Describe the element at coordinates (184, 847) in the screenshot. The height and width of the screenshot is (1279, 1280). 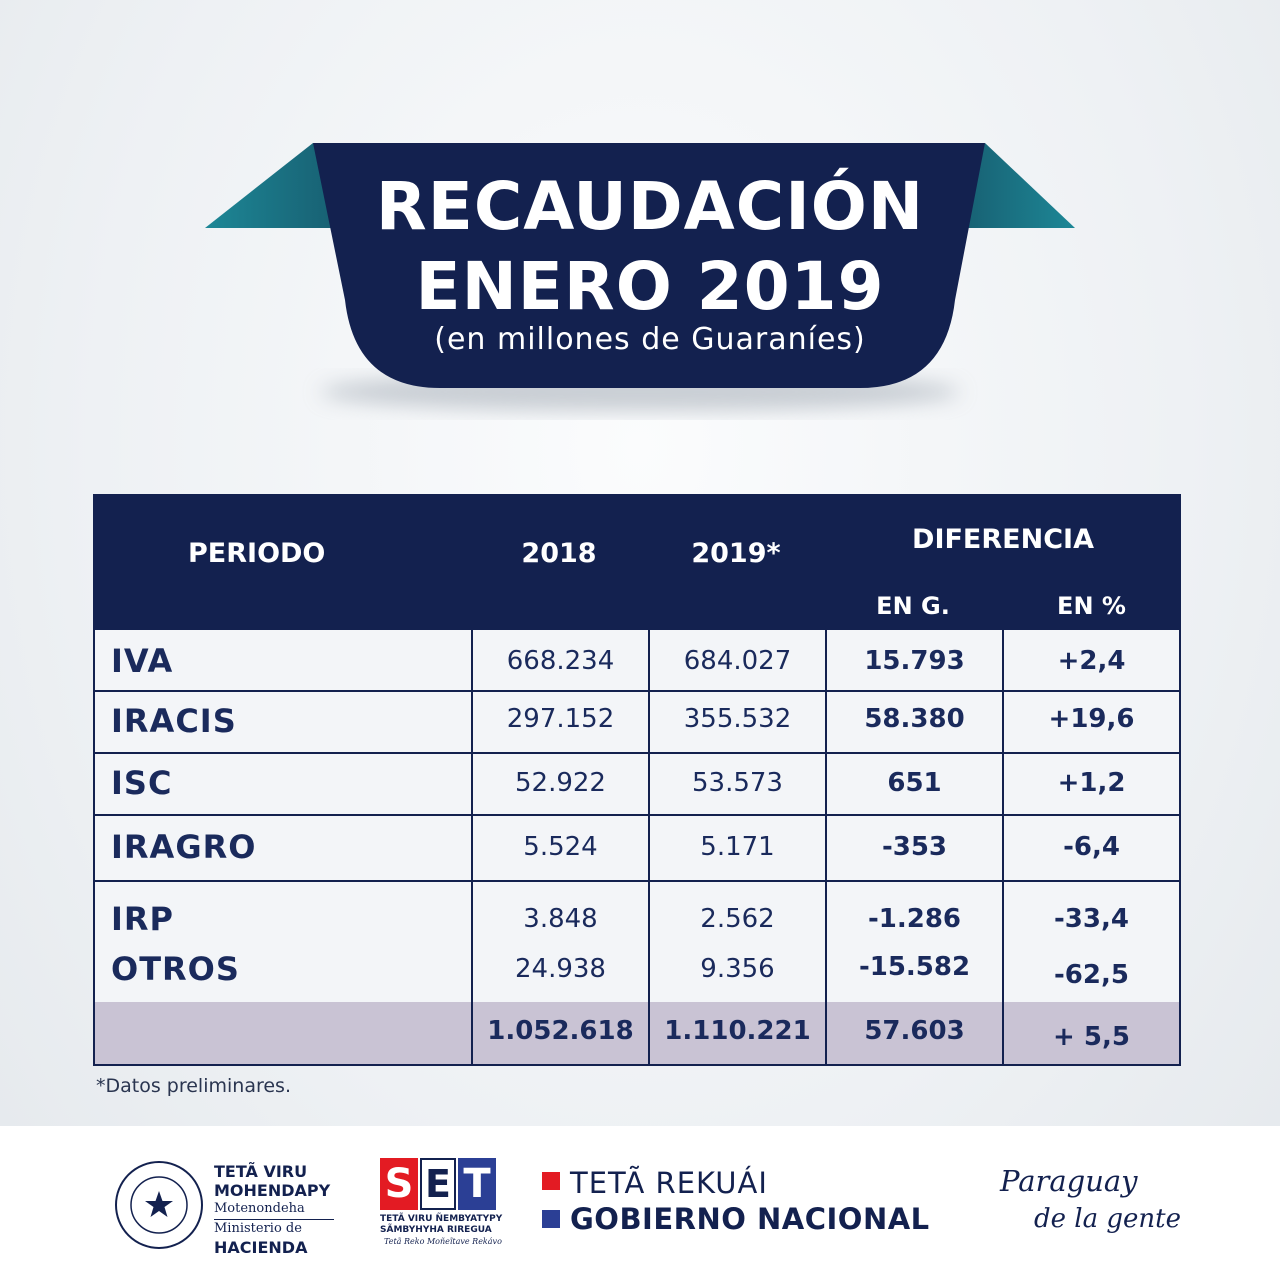
I see `row-label: IRAGRO` at that location.